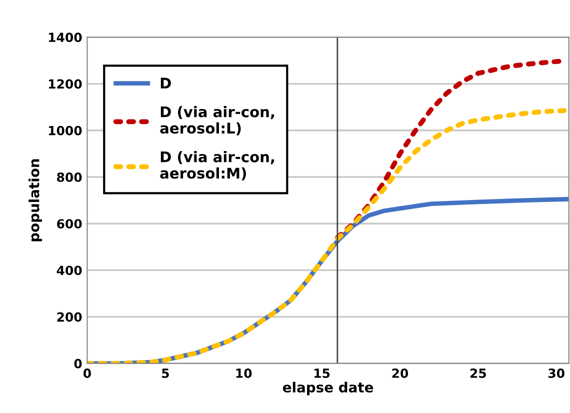 The width and height of the screenshot is (570, 413). Describe the element at coordinates (65, 131) in the screenshot. I see `y-tick-label: 1000` at that location.